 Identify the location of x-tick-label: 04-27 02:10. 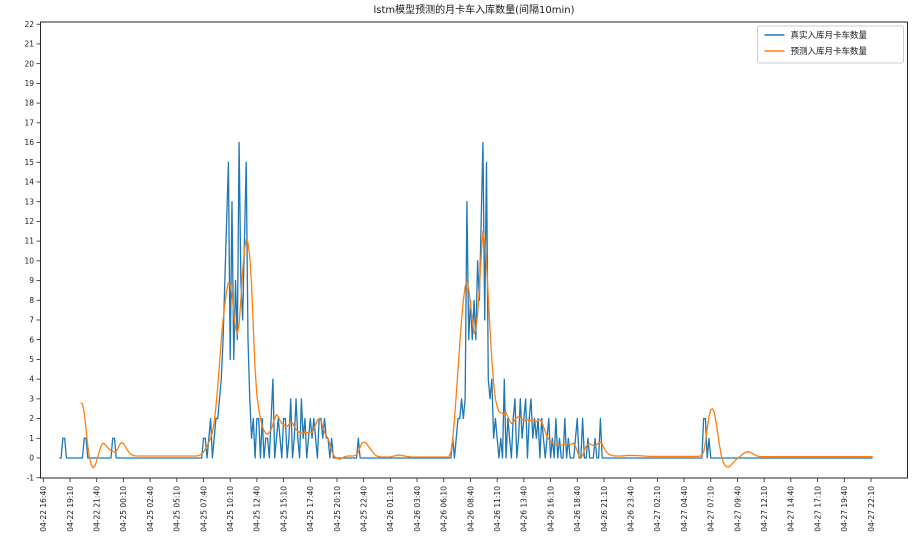
(657, 509).